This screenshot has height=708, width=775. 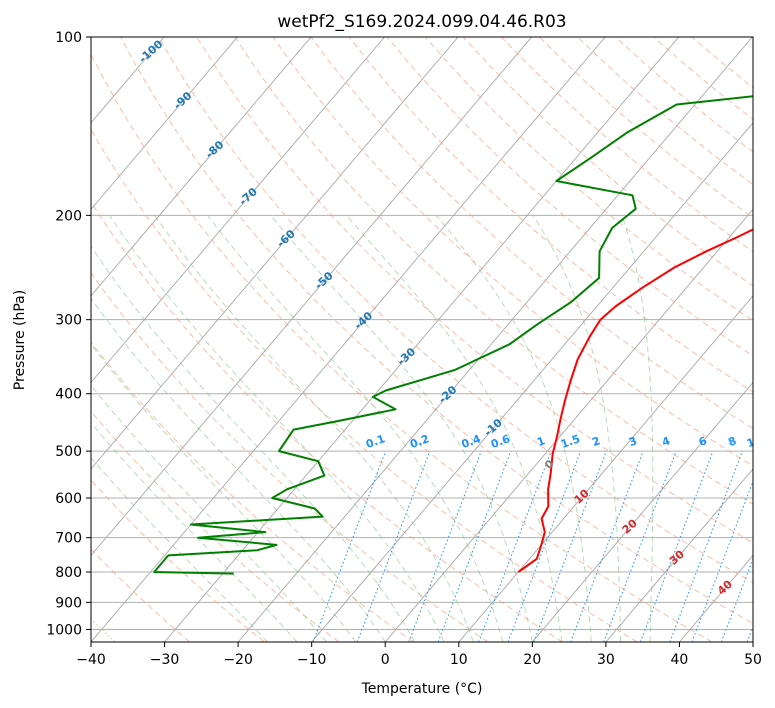 What do you see at coordinates (532, 660) in the screenshot?
I see `x-tick-label: 20` at bounding box center [532, 660].